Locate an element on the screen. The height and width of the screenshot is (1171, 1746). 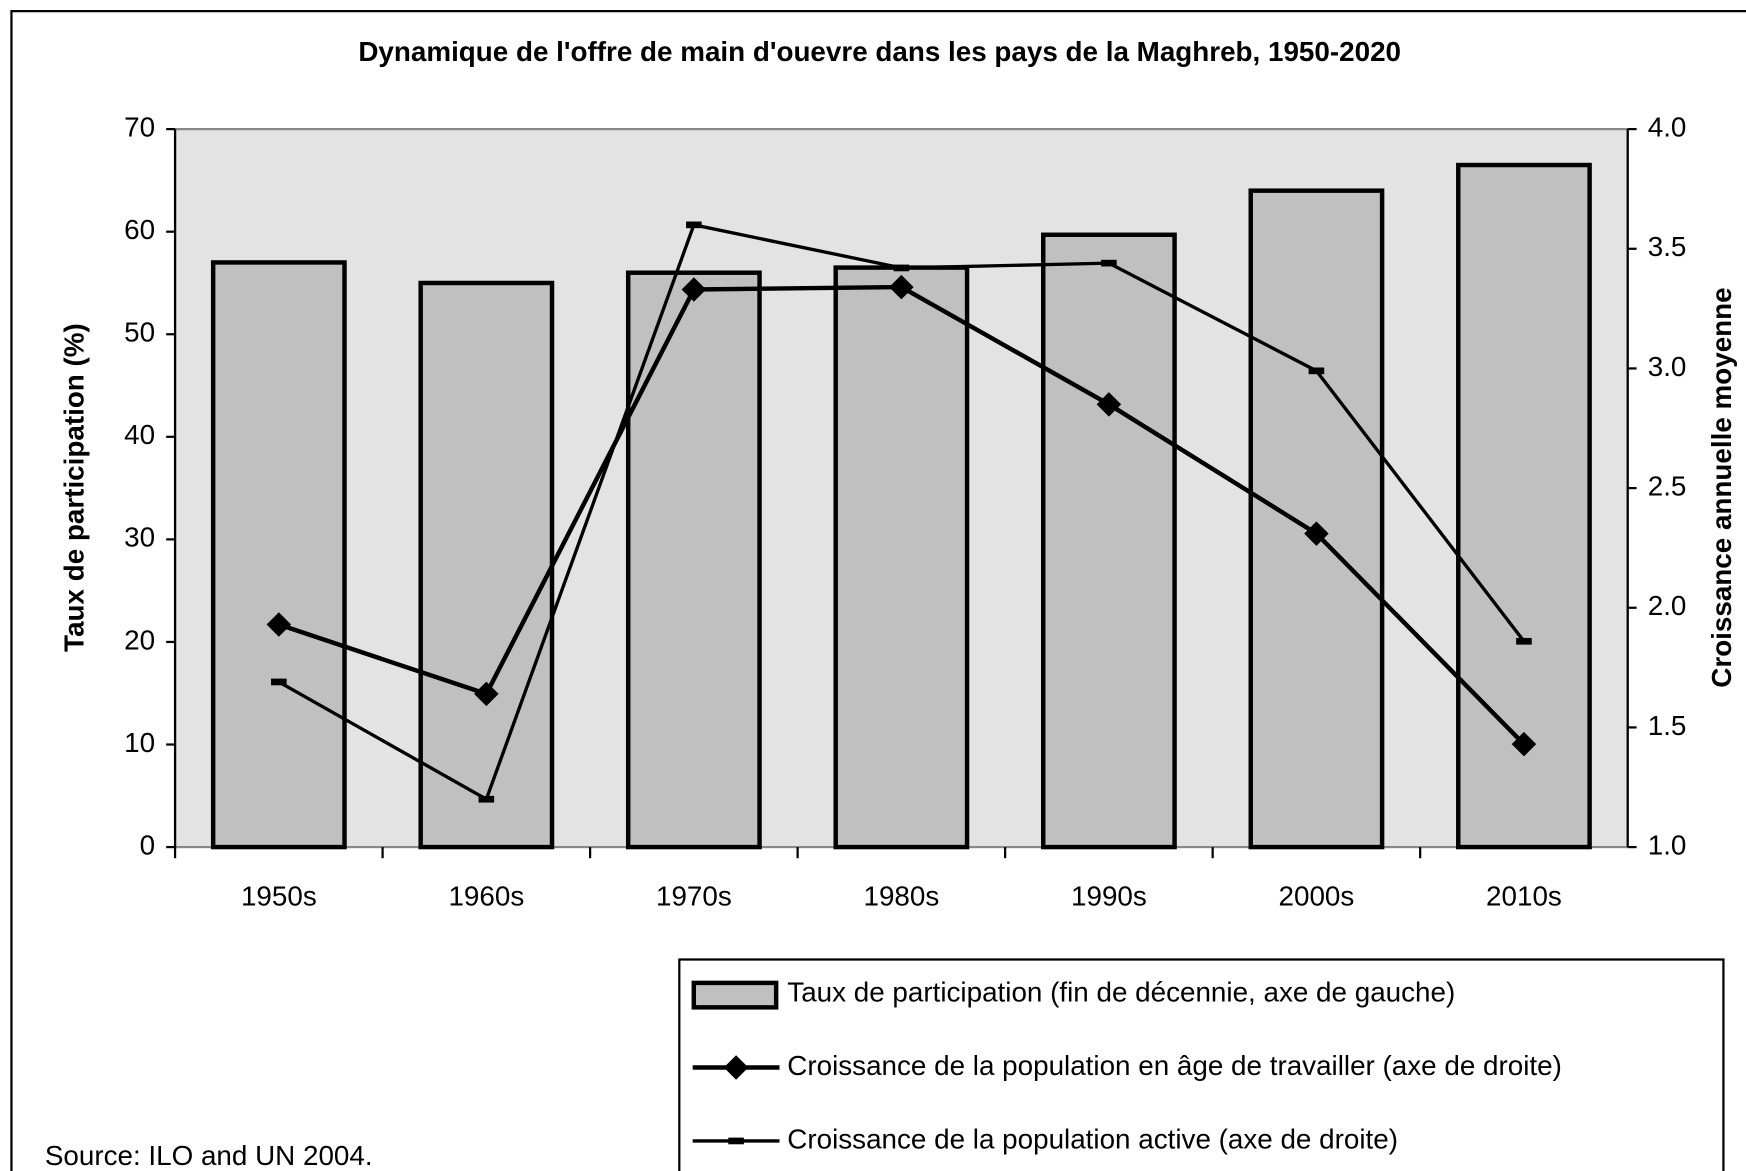
y2-axis-label: Croissance annuelle moyenne is located at coordinates (1721, 487).